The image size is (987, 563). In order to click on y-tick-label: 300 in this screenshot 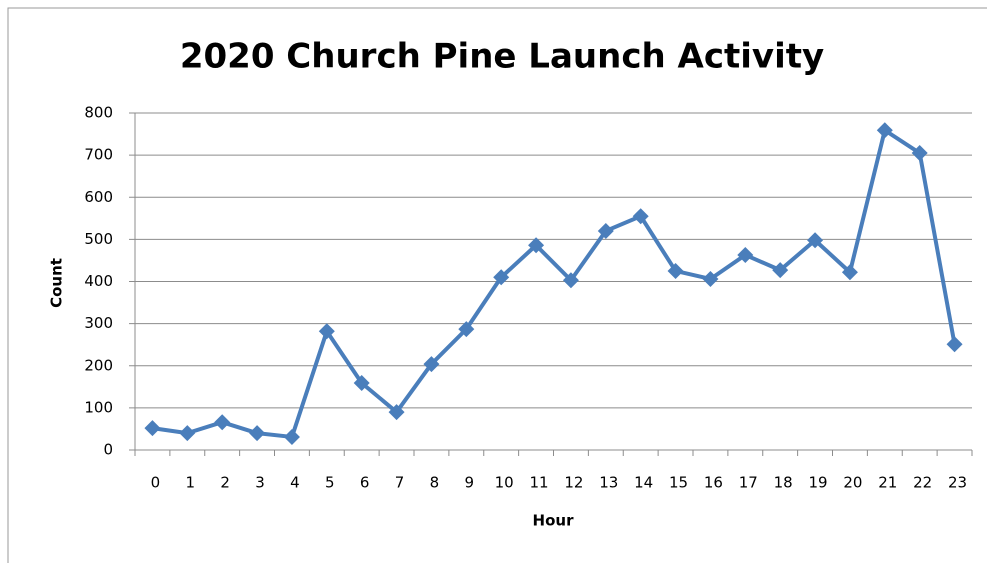, I will do `click(98, 323)`.